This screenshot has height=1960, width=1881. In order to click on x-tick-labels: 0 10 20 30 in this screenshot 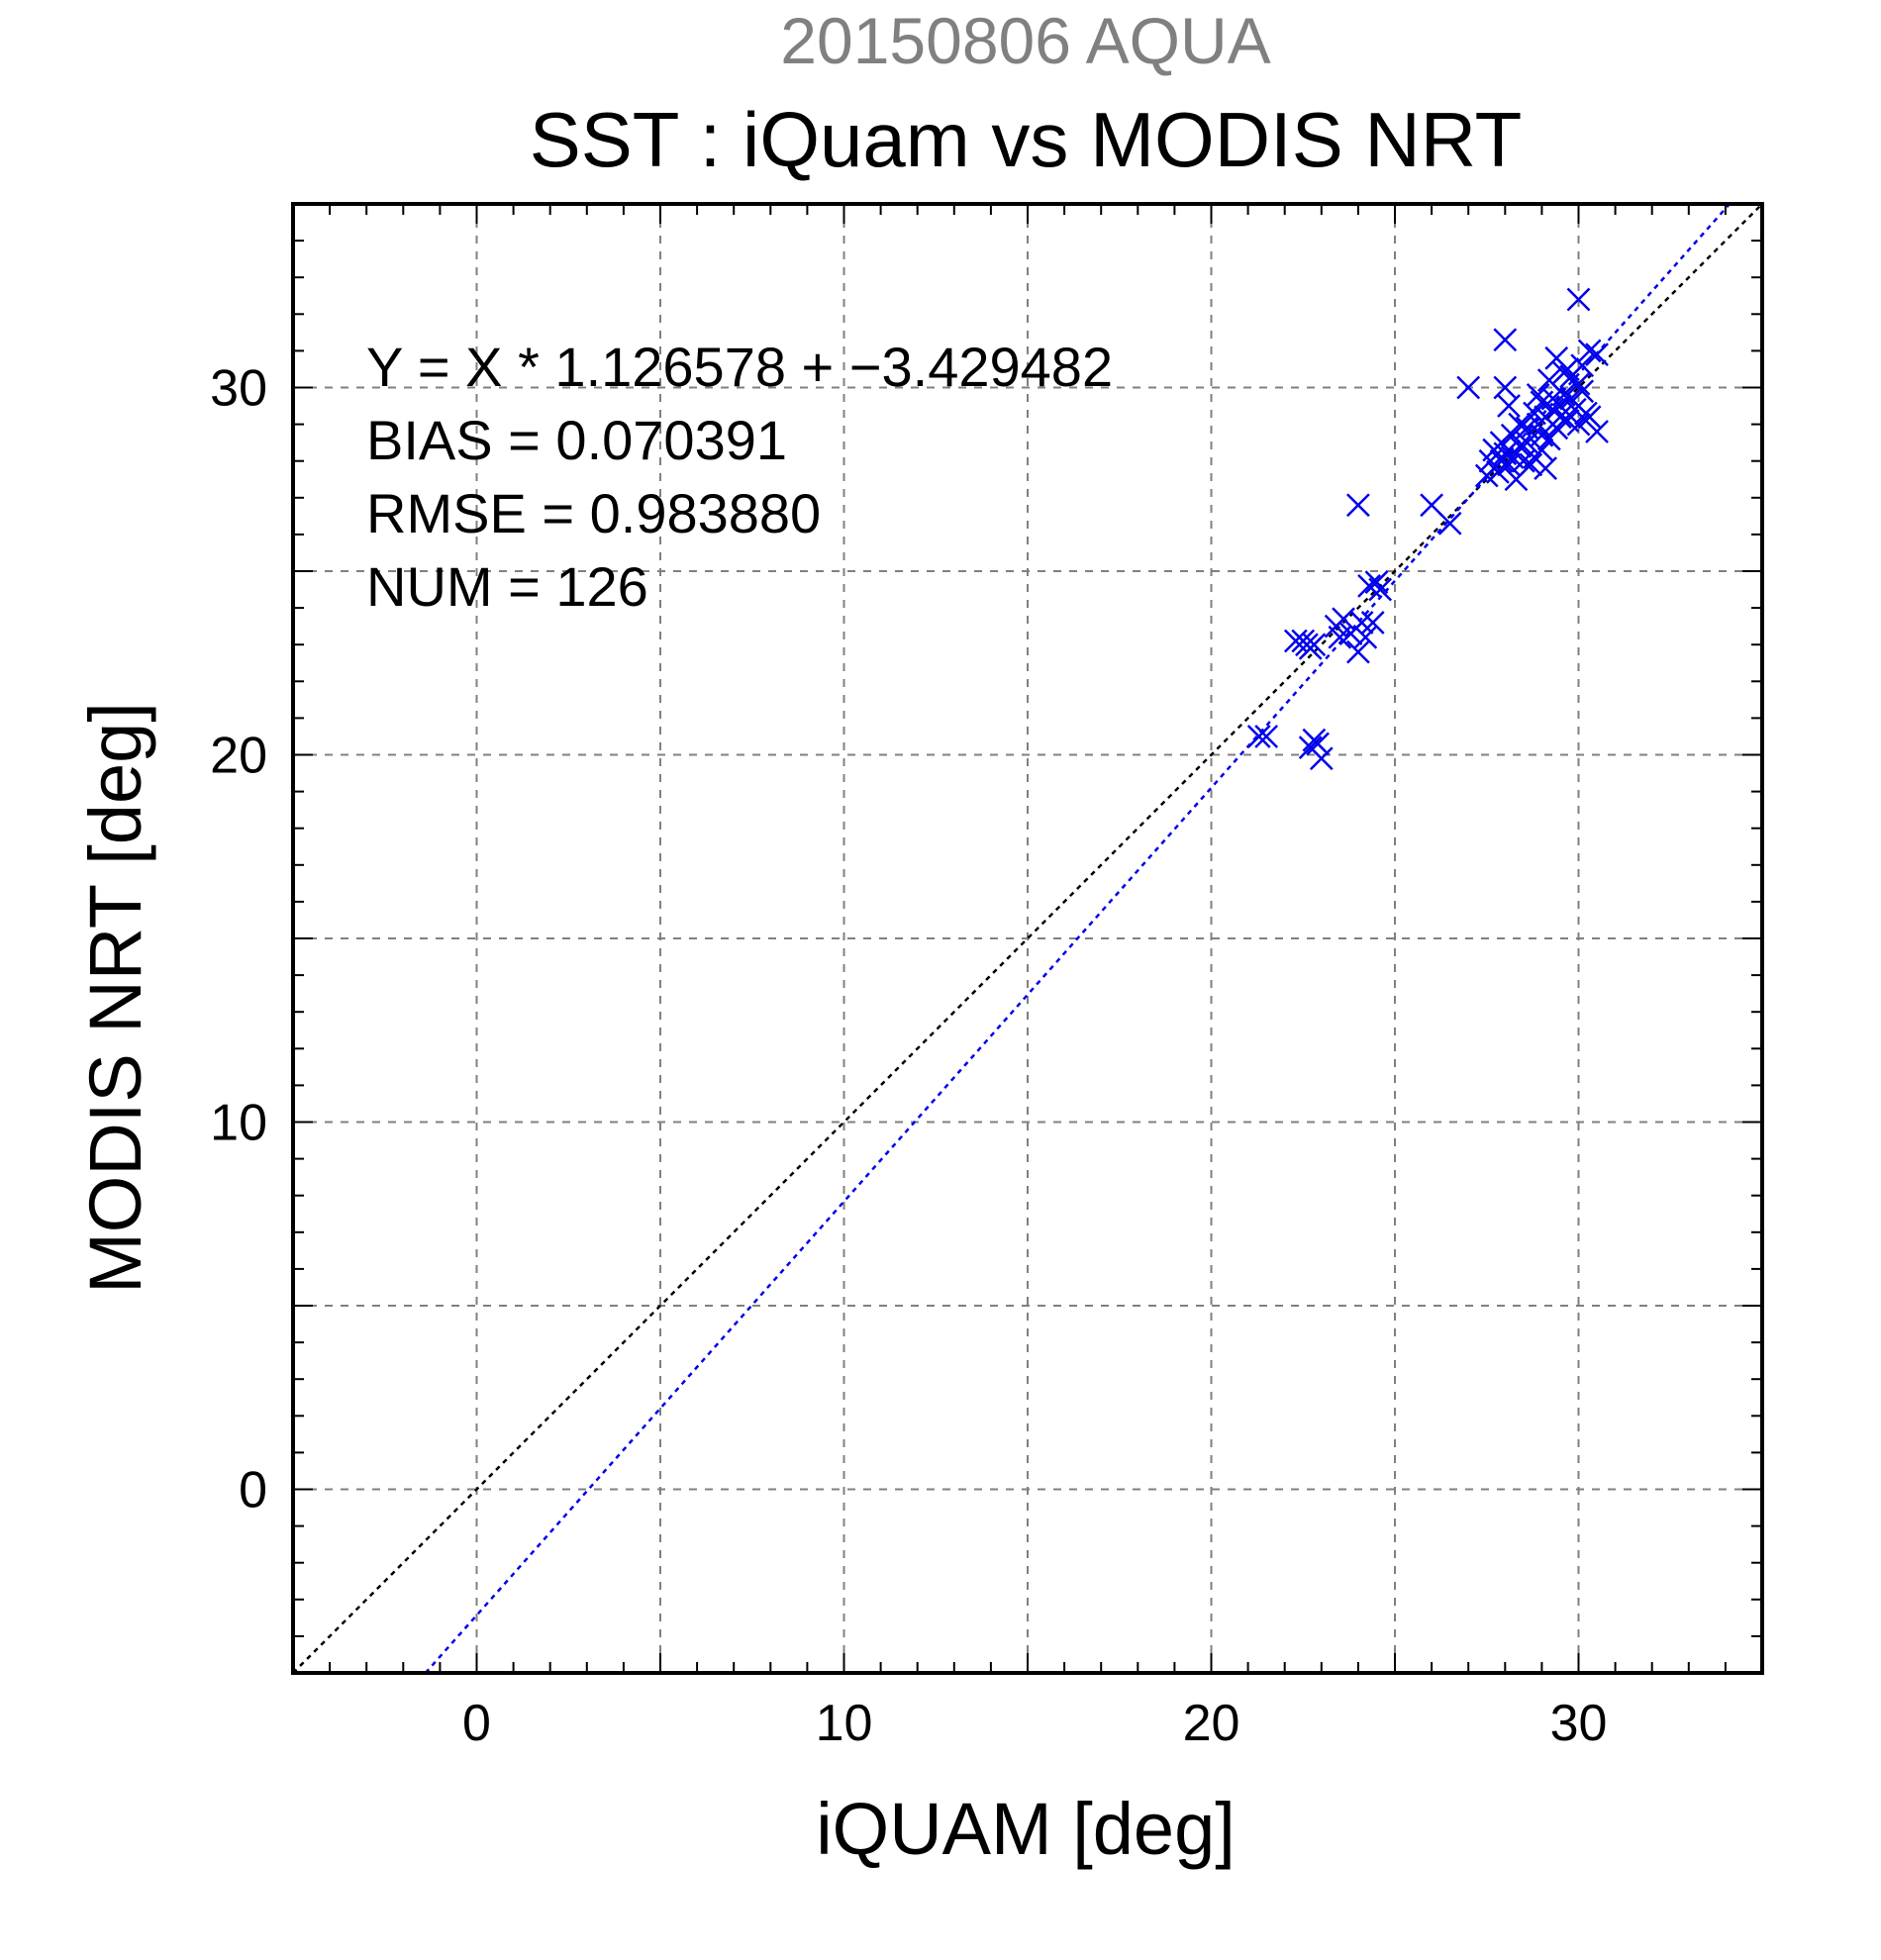, I will do `click(1034, 1723)`.